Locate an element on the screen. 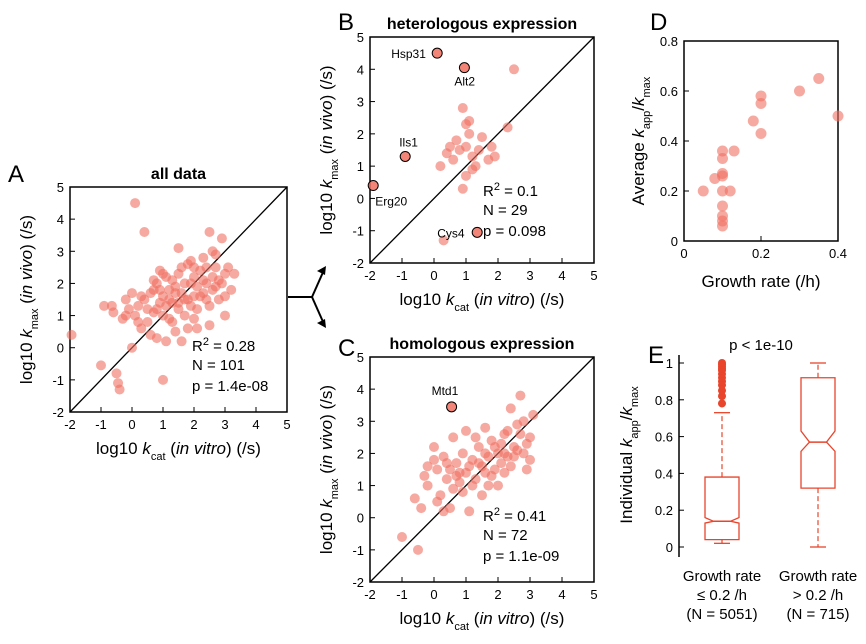  point-annotation: Mtd1 is located at coordinates (445, 391).